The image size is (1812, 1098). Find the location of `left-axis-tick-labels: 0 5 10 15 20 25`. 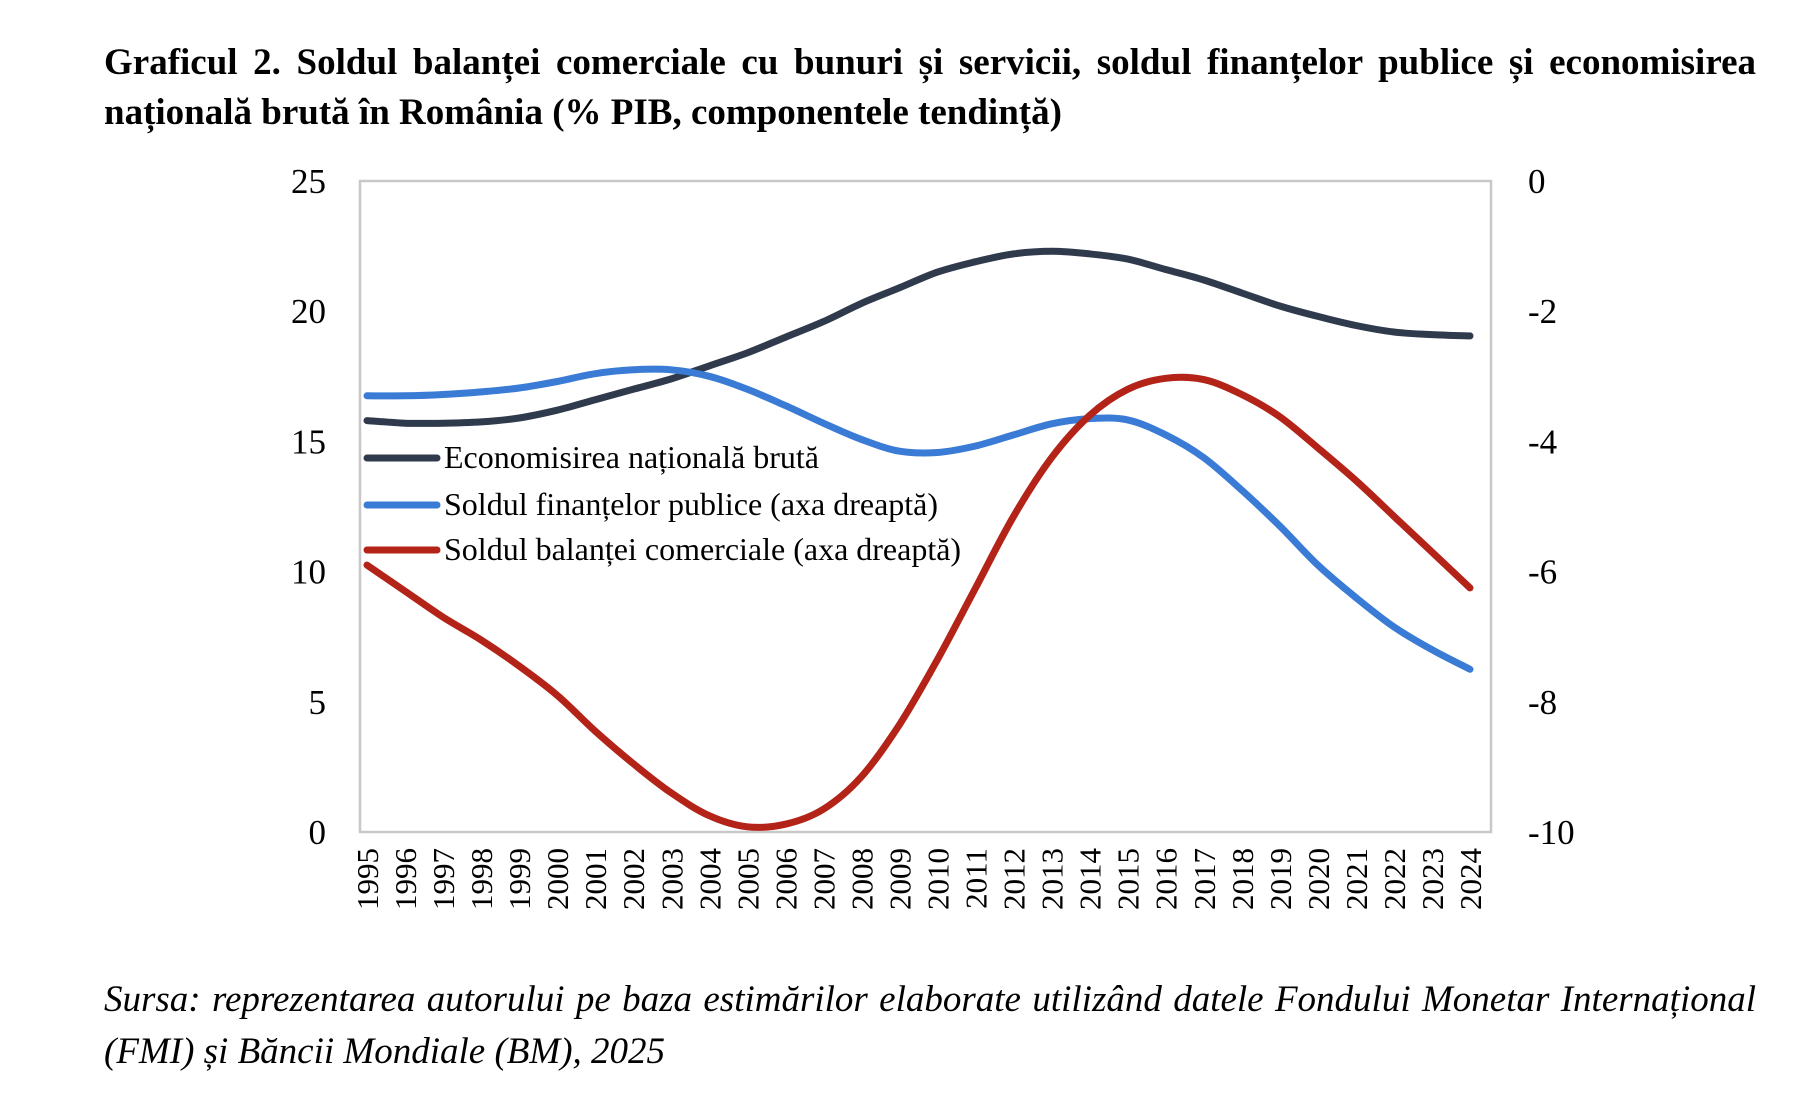

left-axis-tick-labels: 0 5 10 15 20 25 is located at coordinates (308, 507).